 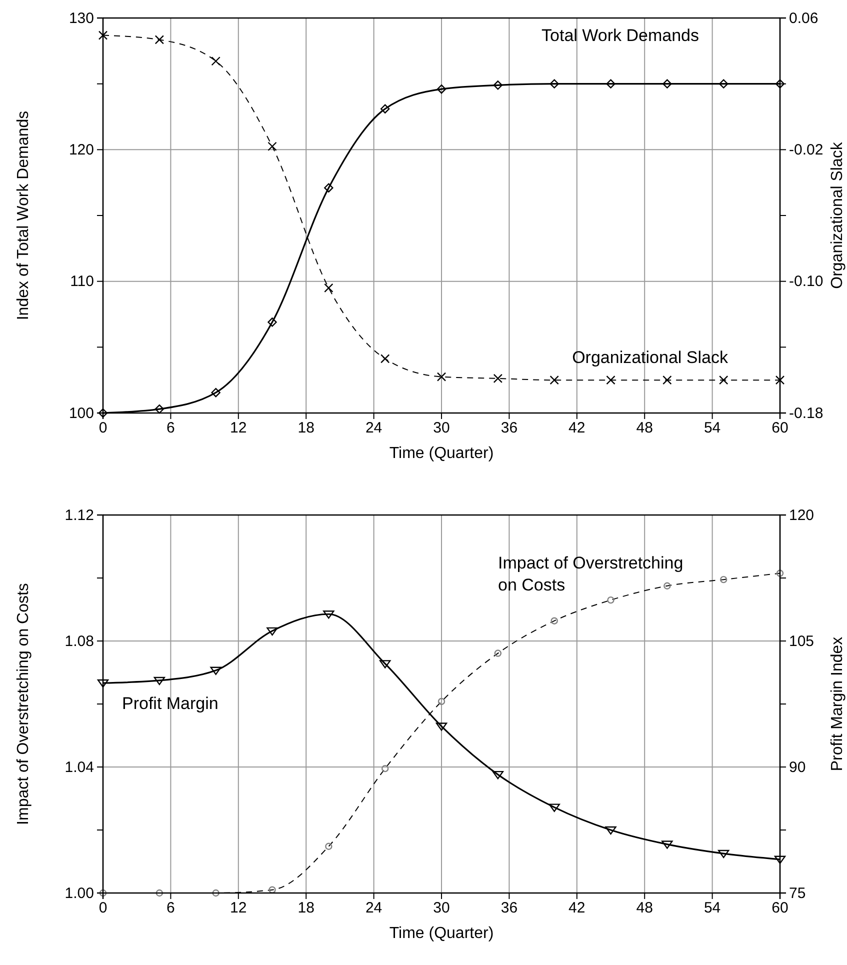 I want to click on y-tick-label: 1.08, so click(x=79, y=641).